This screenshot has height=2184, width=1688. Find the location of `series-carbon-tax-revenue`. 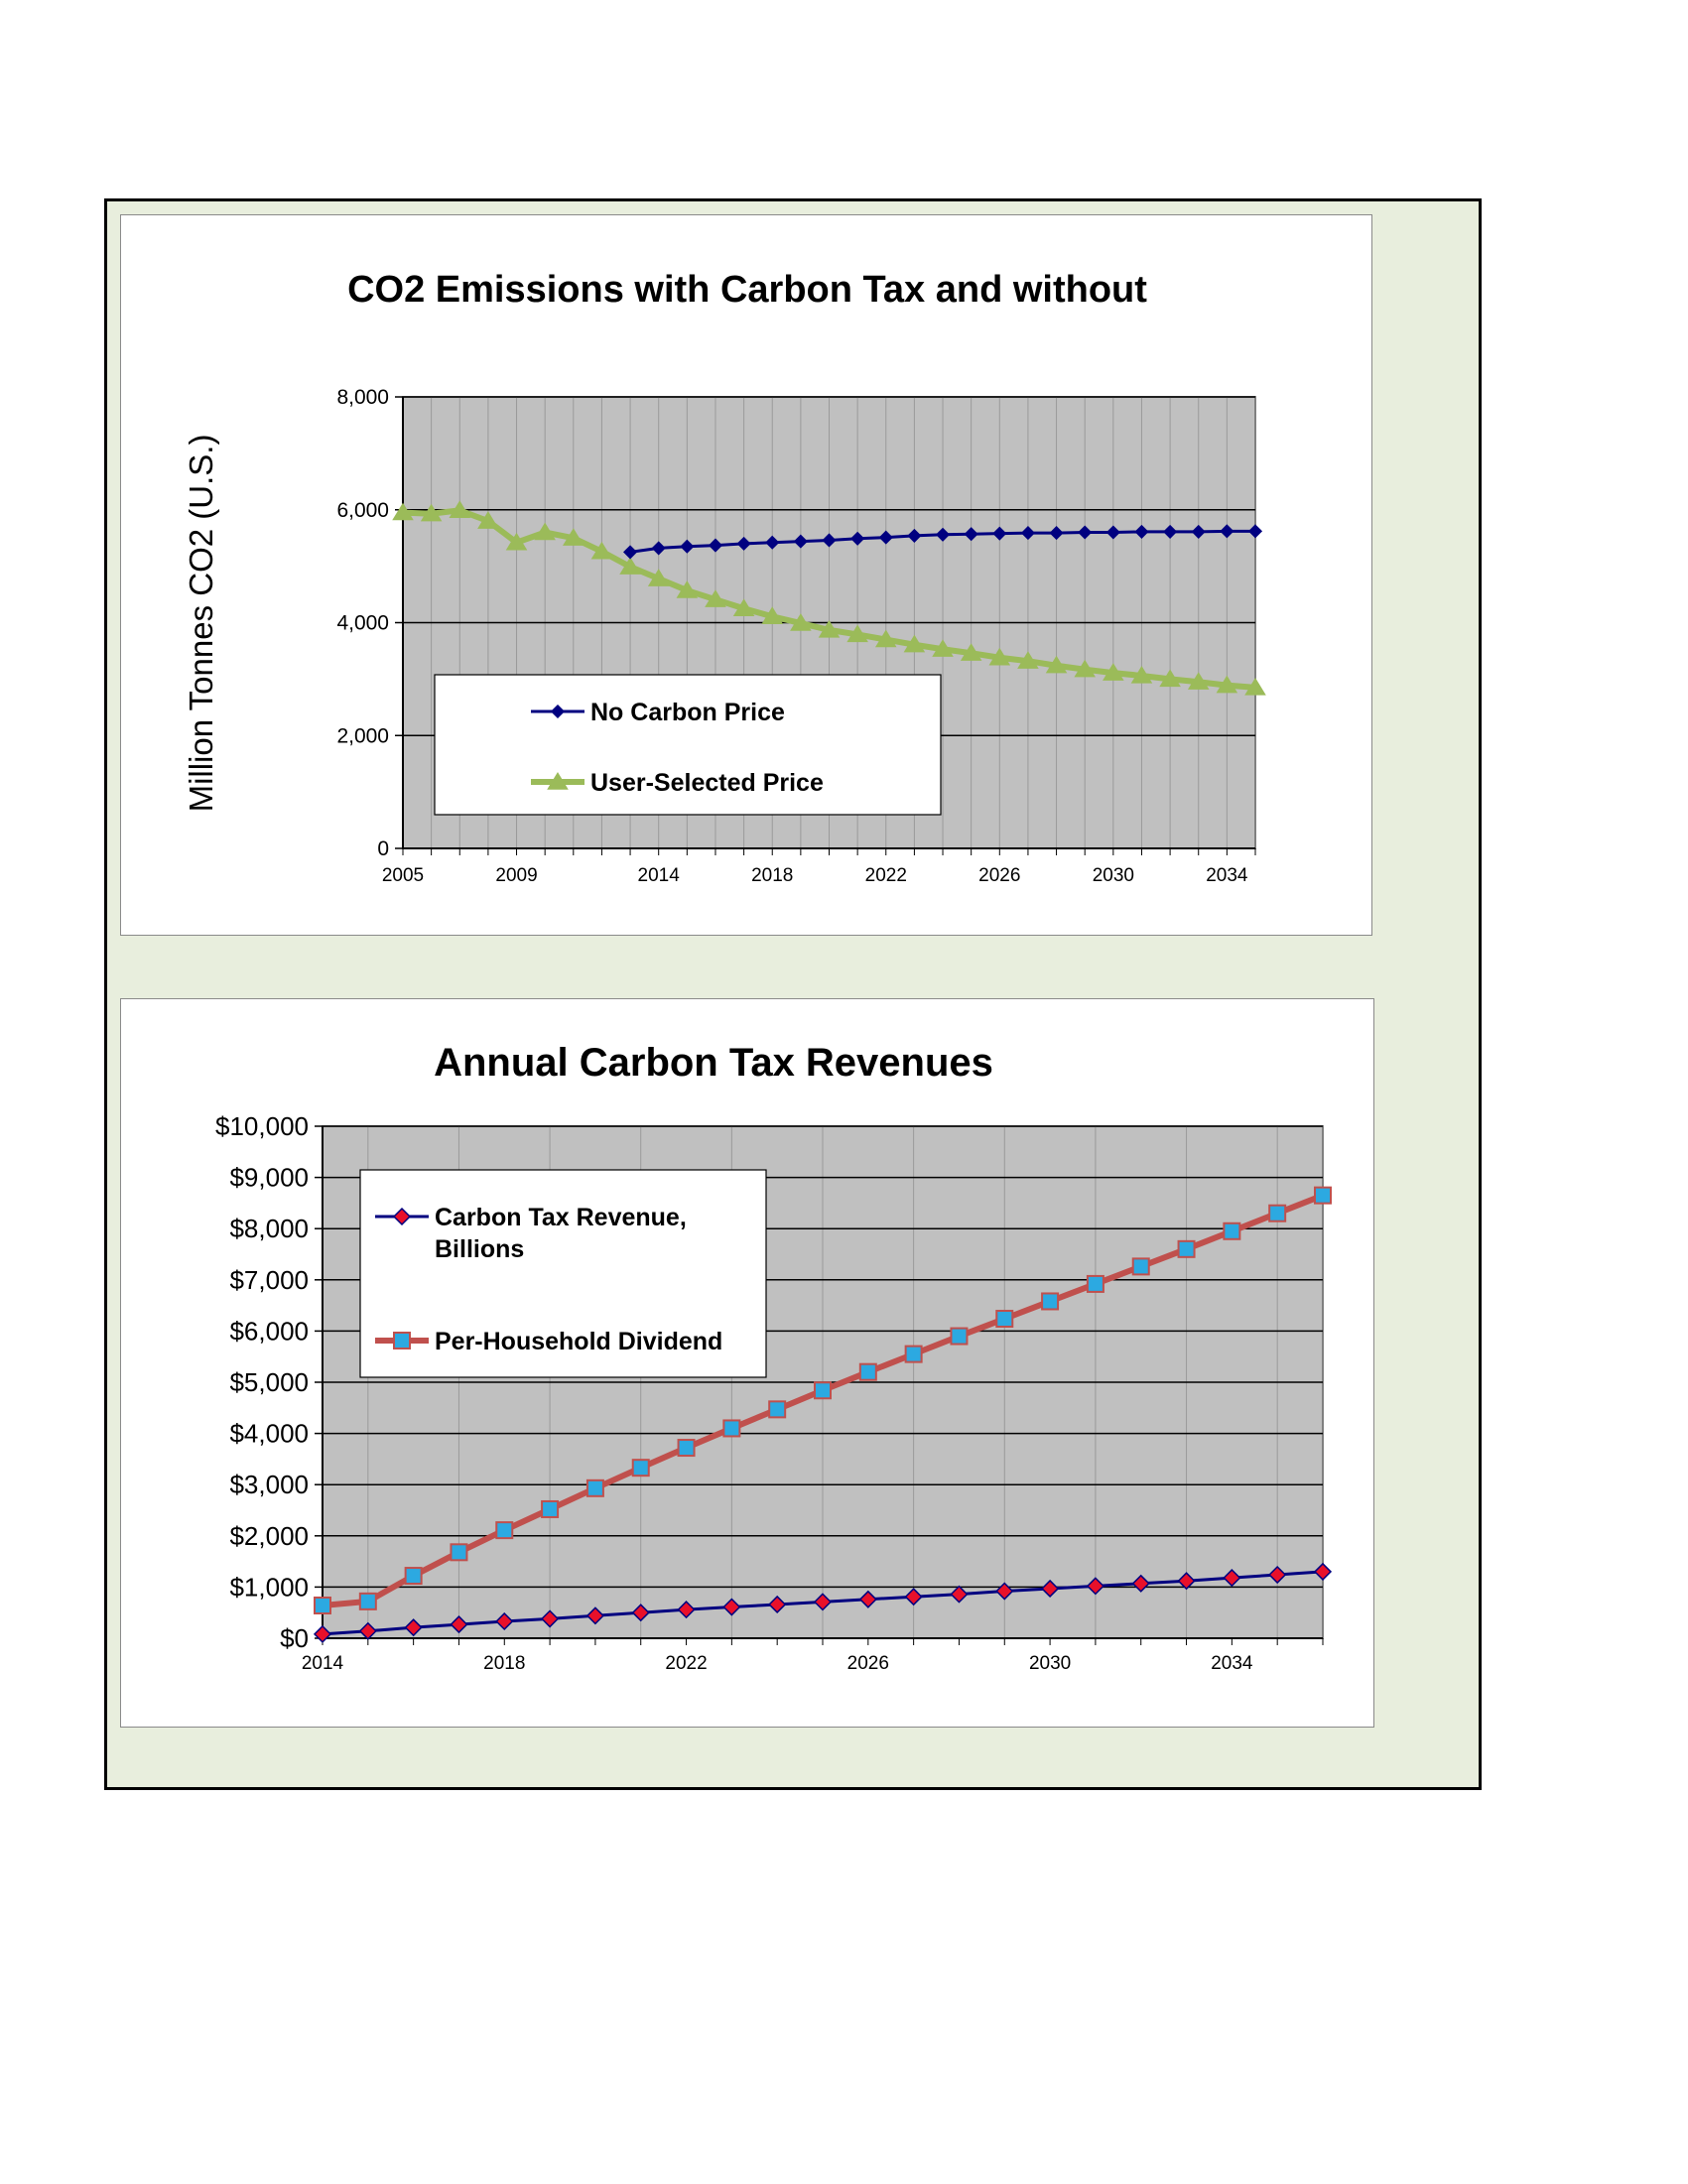

series-carbon-tax-revenue is located at coordinates (823, 1602).